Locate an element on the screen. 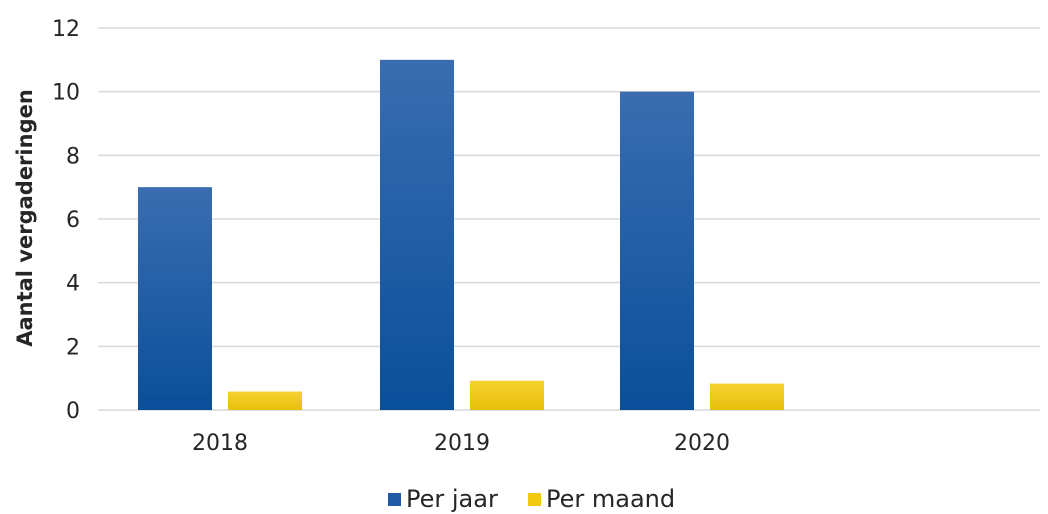 The image size is (1048, 514). y-tick-label: 6 is located at coordinates (73, 220).